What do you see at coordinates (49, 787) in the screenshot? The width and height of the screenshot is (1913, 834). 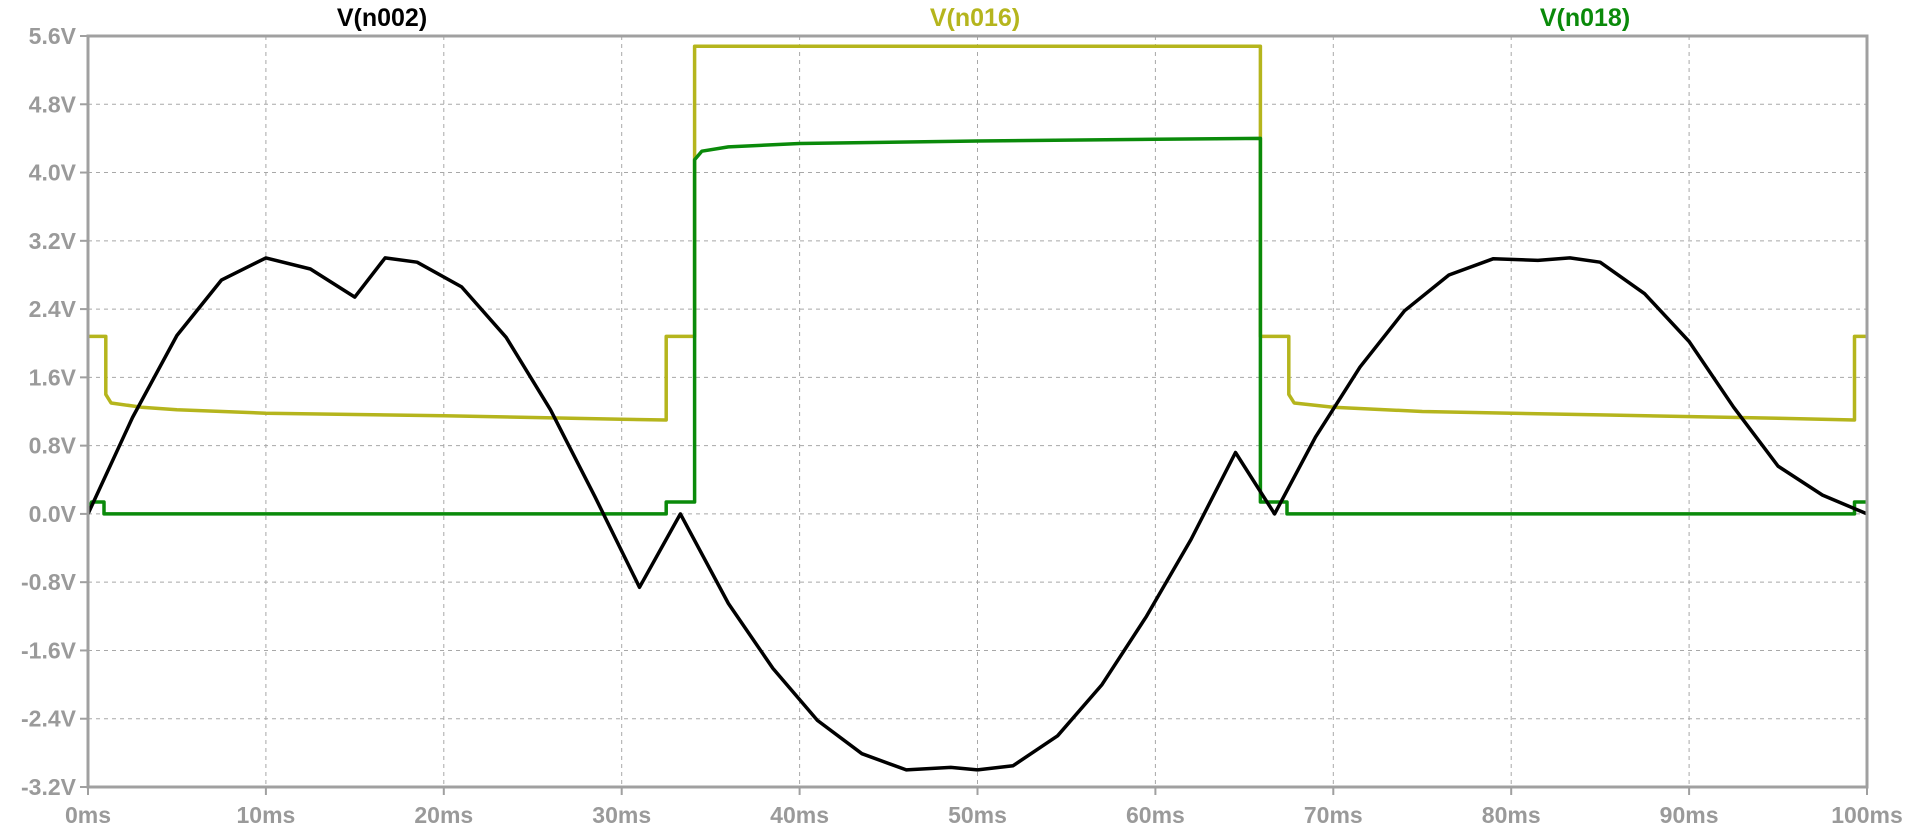 I see `y-tick-label: -3.2V` at bounding box center [49, 787].